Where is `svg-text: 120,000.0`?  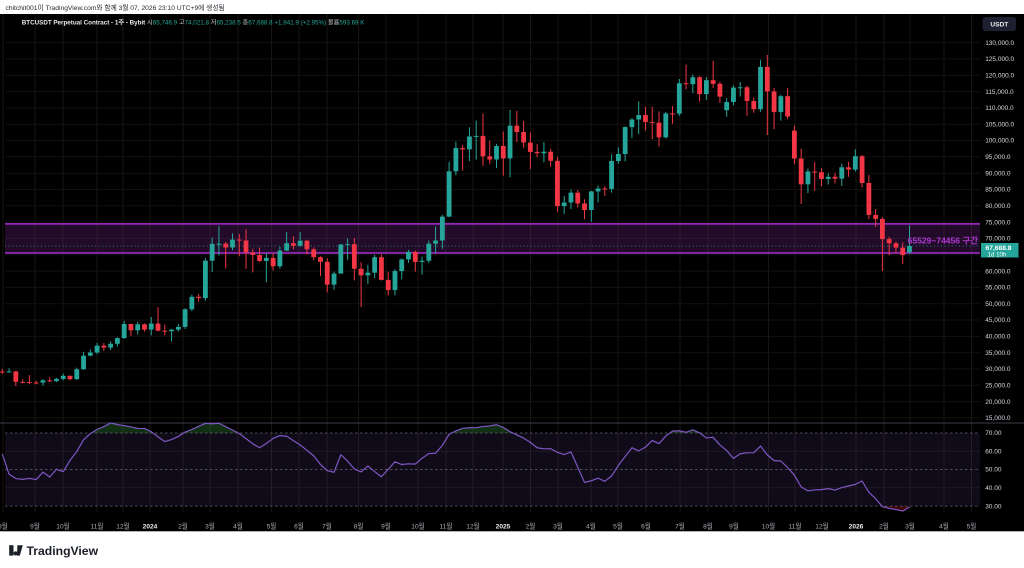 svg-text: 120,000.0 is located at coordinates (999, 75).